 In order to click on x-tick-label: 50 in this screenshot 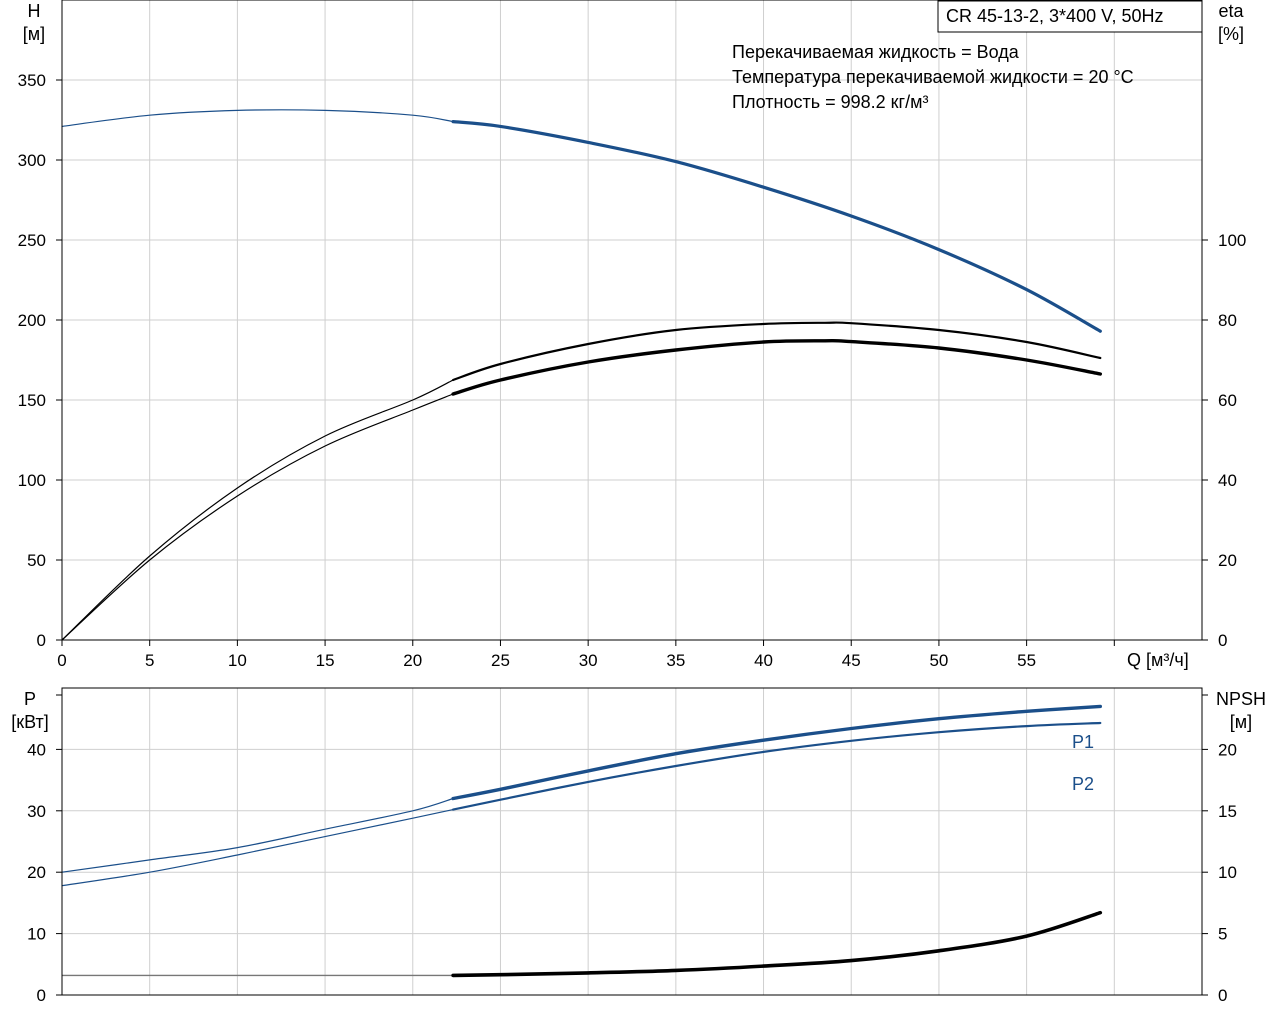, I will do `click(938, 660)`.